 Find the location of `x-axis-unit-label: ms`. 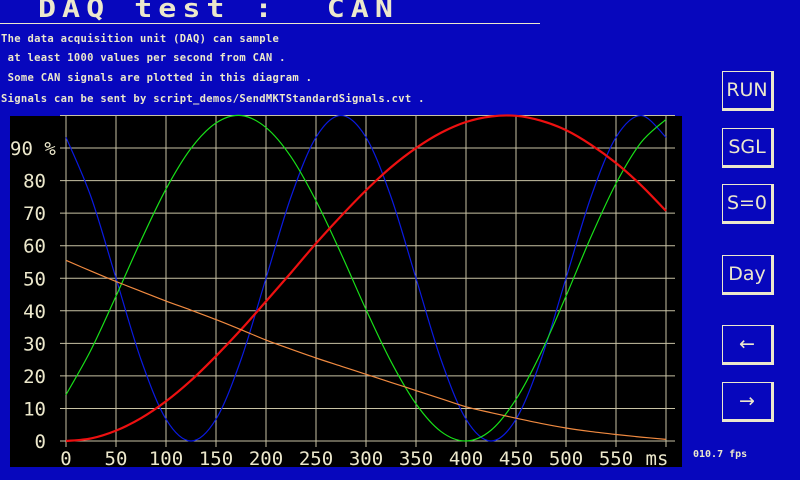

x-axis-unit-label: ms is located at coordinates (657, 459).